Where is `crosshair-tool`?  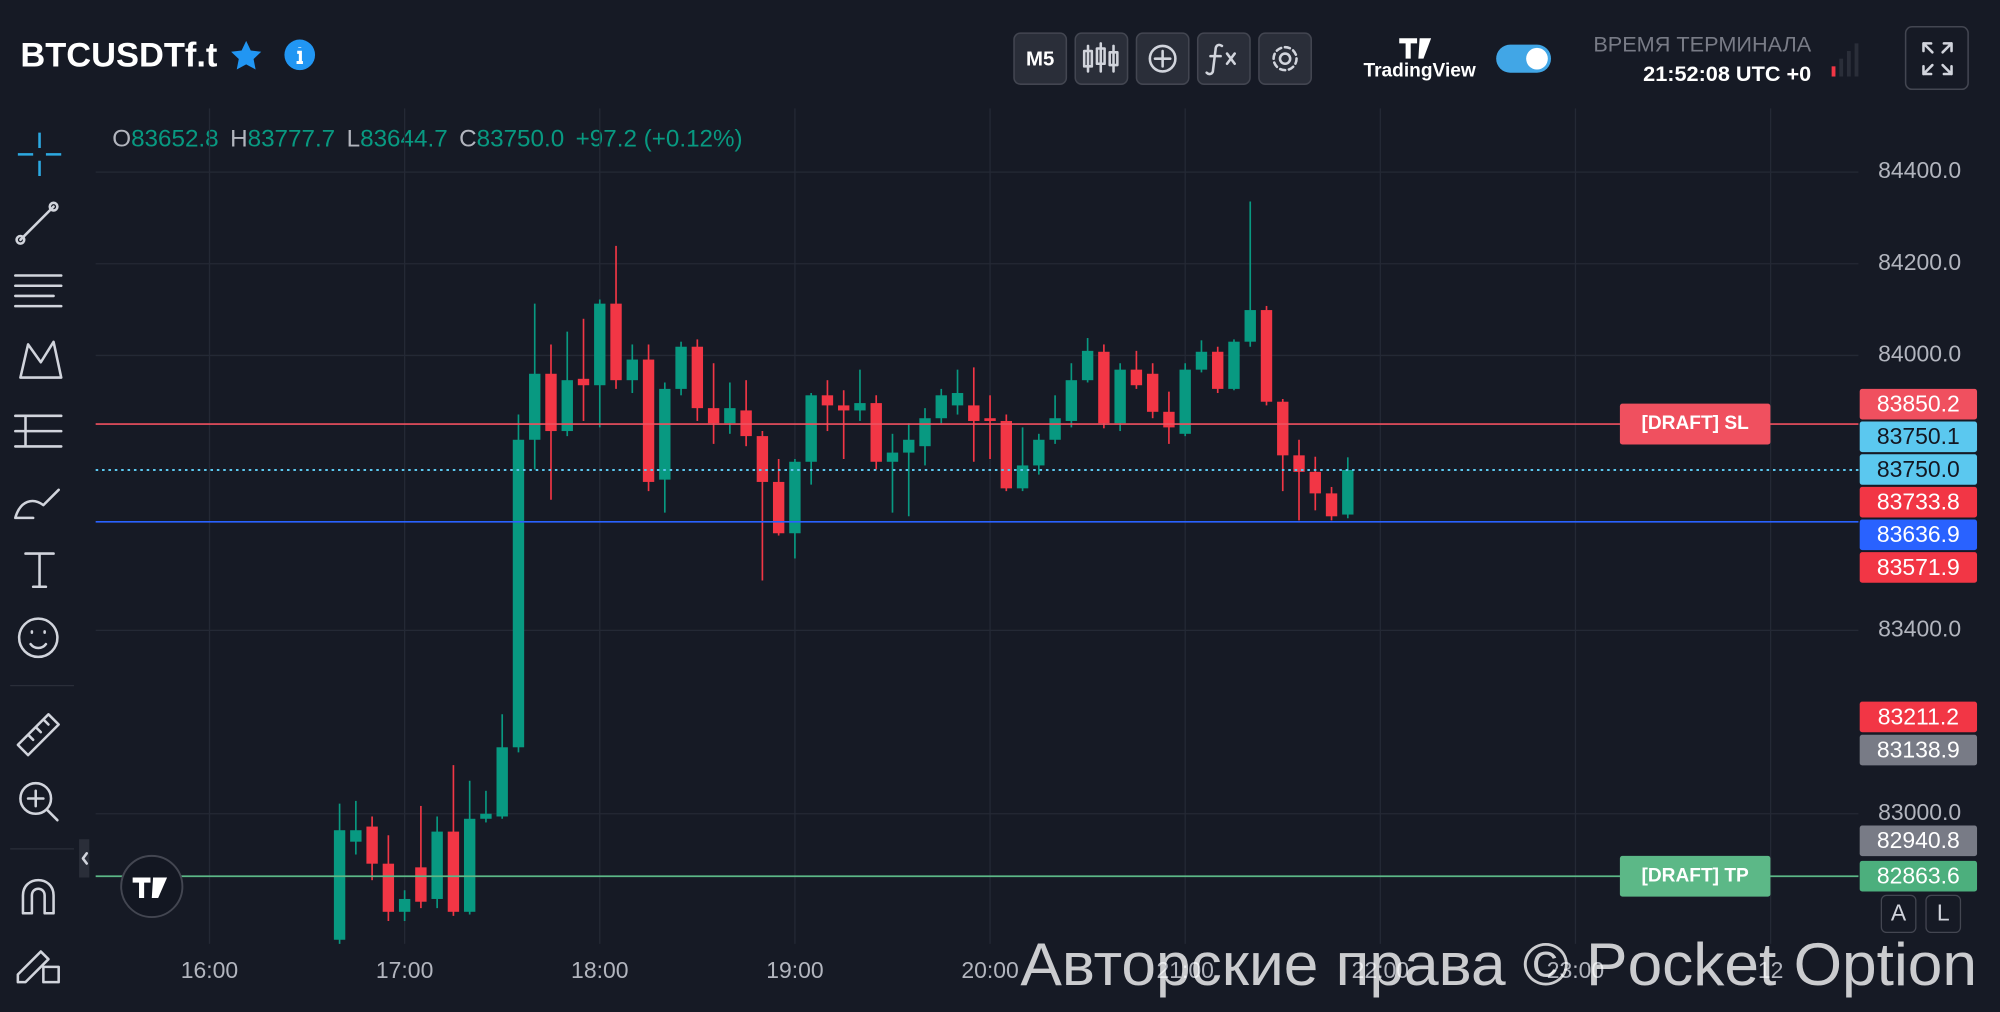 crosshair-tool is located at coordinates (39, 154).